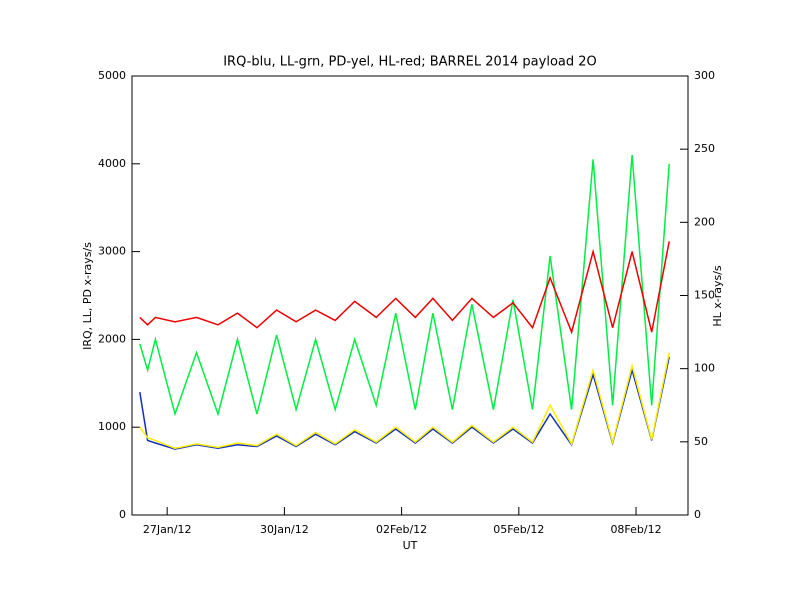 Image resolution: width=792 pixels, height=612 pixels. What do you see at coordinates (701, 441) in the screenshot?
I see `y2-tick-label: 50` at bounding box center [701, 441].